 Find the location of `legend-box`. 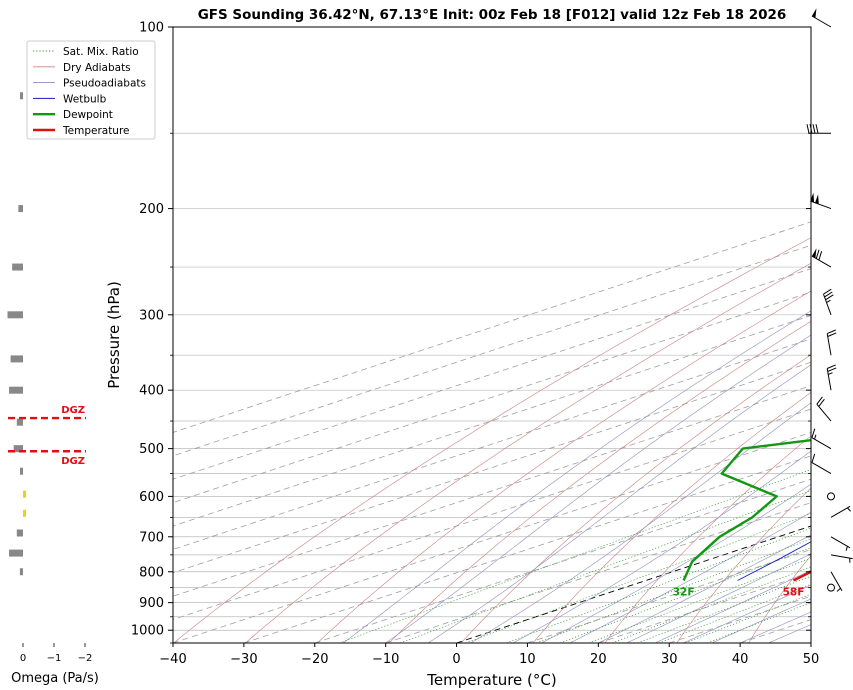

legend-box is located at coordinates (91, 90).